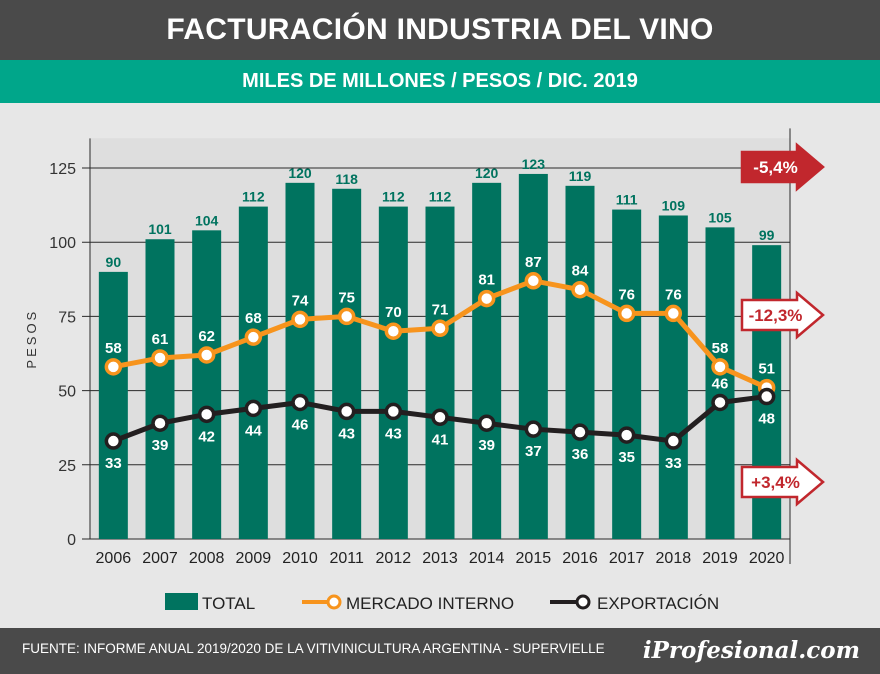 The height and width of the screenshot is (674, 880). Describe the element at coordinates (71, 540) in the screenshot. I see `y-tick-label: 0` at that location.